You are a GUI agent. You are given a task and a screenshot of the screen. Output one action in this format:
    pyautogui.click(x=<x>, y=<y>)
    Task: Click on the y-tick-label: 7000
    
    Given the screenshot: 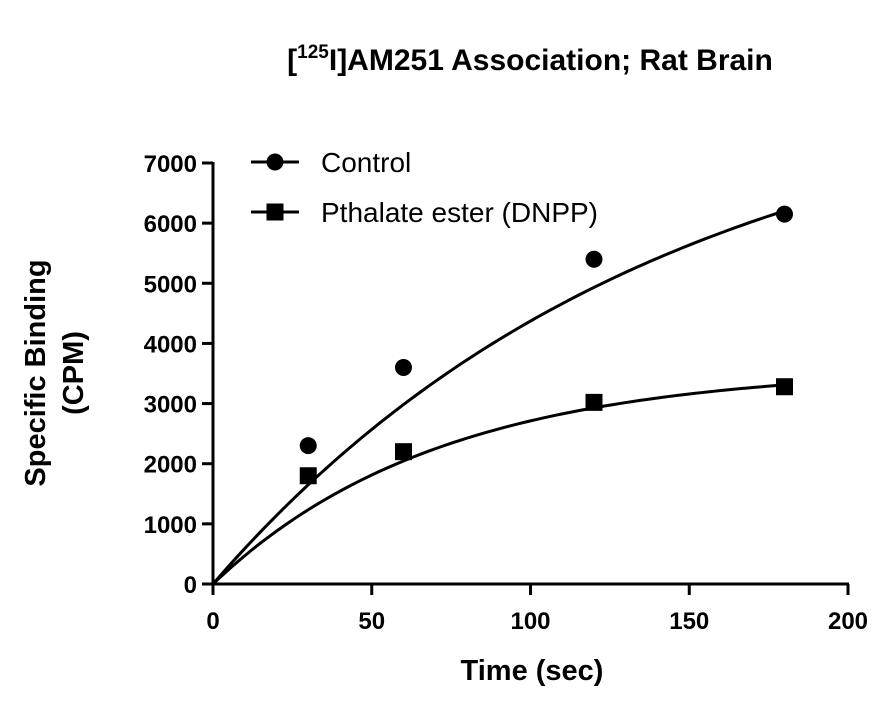 What is the action you would take?
    pyautogui.click(x=170, y=164)
    